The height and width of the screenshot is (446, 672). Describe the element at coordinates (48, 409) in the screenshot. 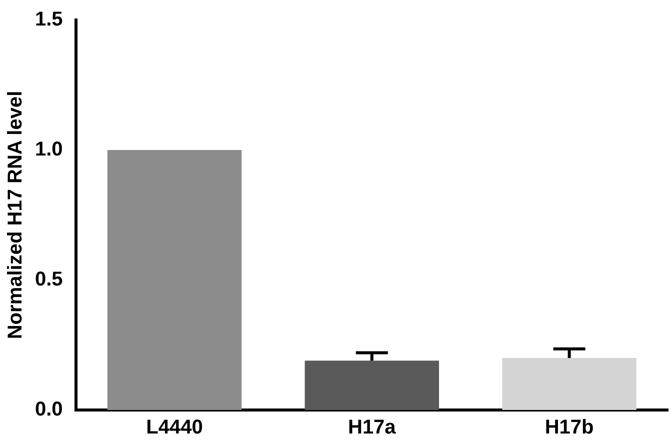

I see `y-tick-label: 0.0` at that location.